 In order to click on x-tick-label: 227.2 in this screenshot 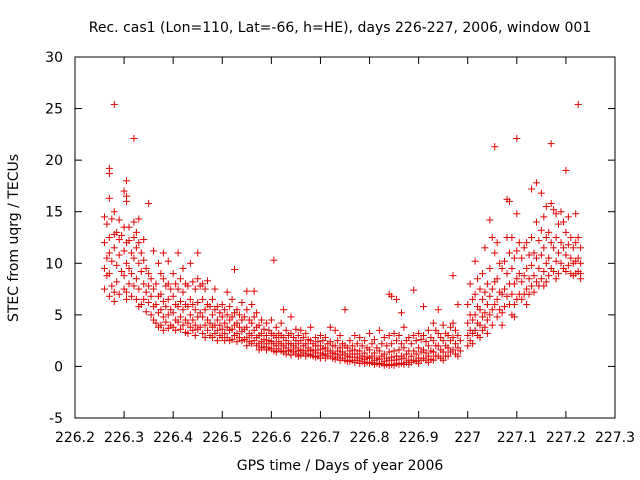, I will do `click(566, 438)`.